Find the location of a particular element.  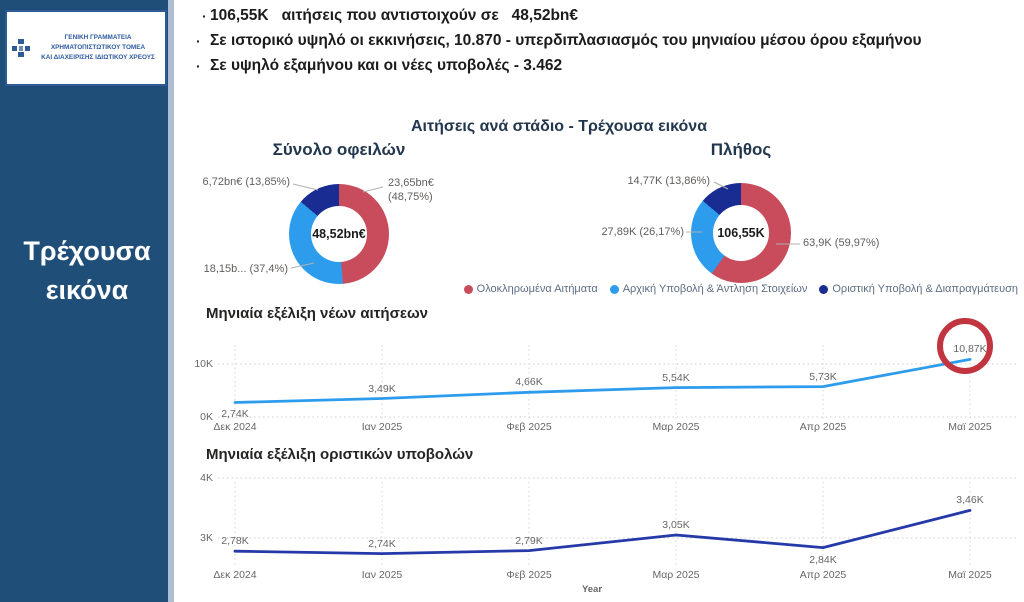

donut-count-center-value: 106,55K is located at coordinates (741, 233).